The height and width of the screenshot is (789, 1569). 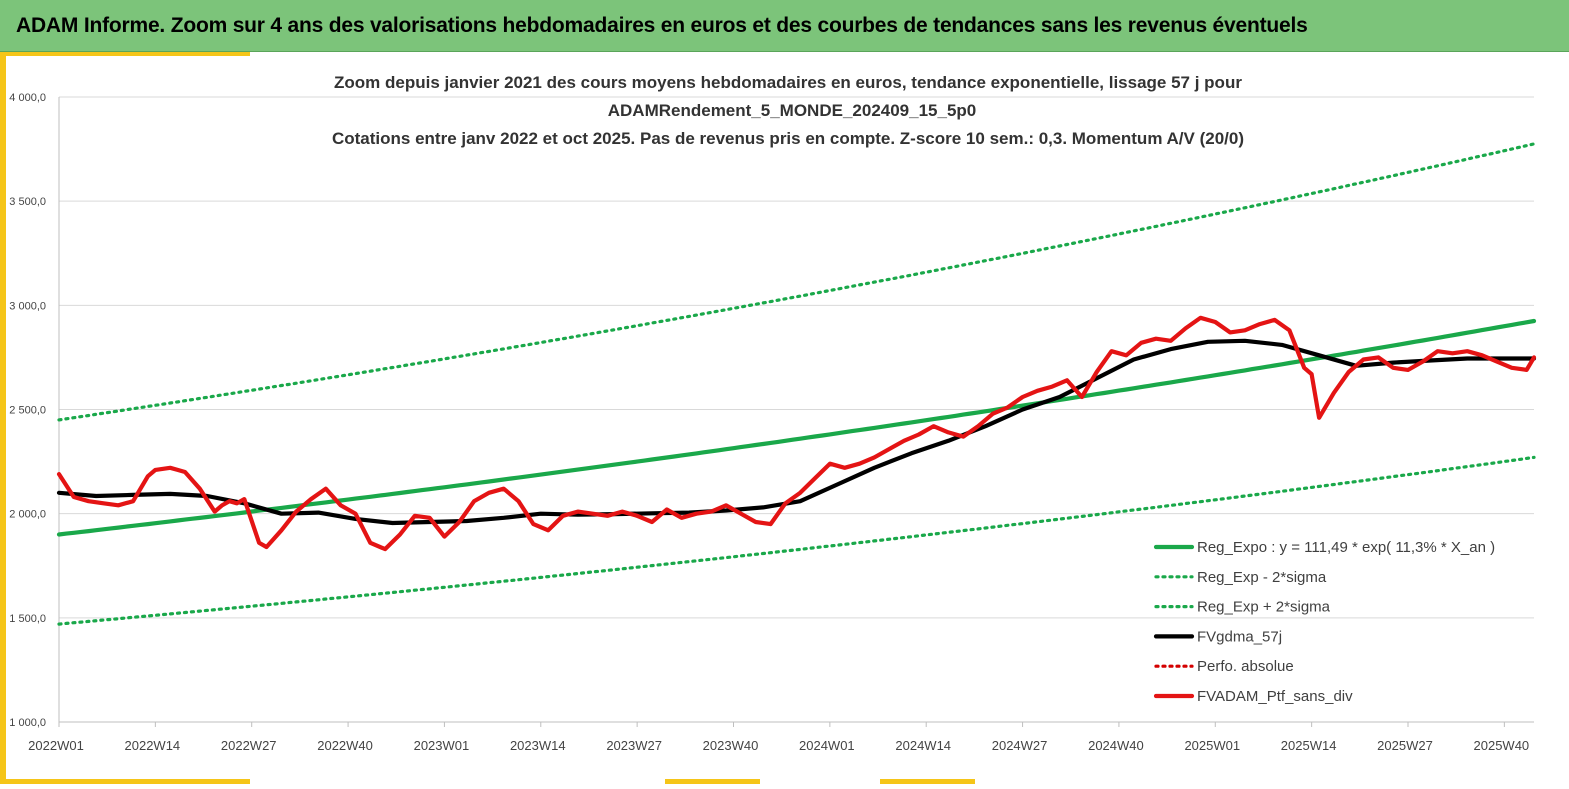 What do you see at coordinates (249, 745) in the screenshot?
I see `x-tick-label: 2022W27` at bounding box center [249, 745].